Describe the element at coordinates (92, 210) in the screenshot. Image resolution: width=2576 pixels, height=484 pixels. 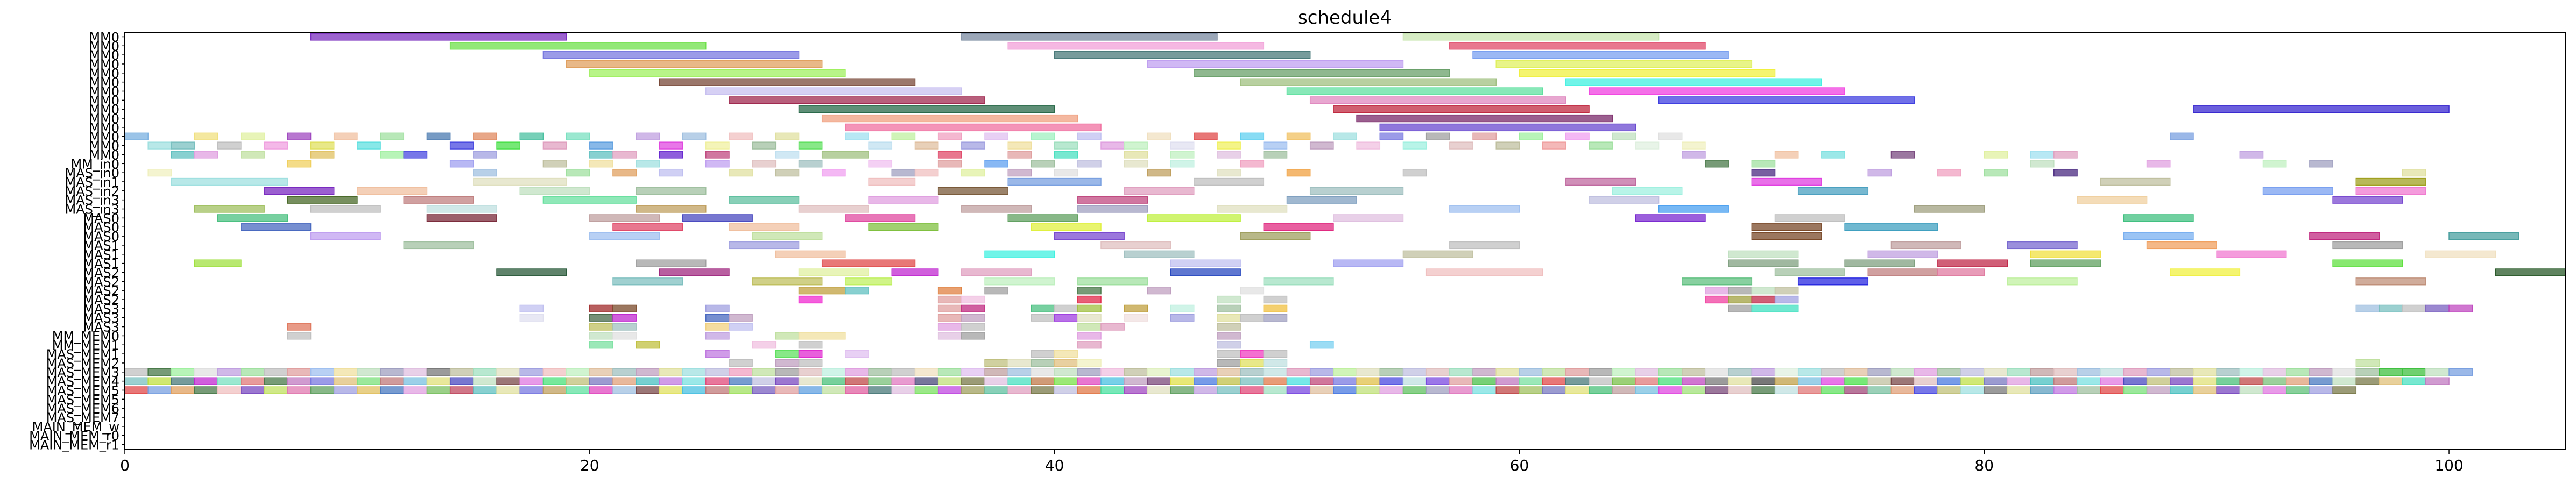
I see `y-tick-label: MAS_in3` at that location.